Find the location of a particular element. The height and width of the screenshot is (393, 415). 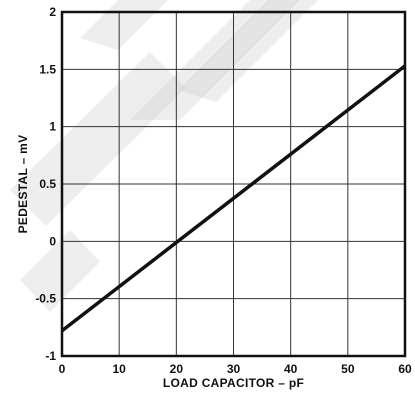

y-axis-title: PEDESTAL – mV is located at coordinates (23, 184).